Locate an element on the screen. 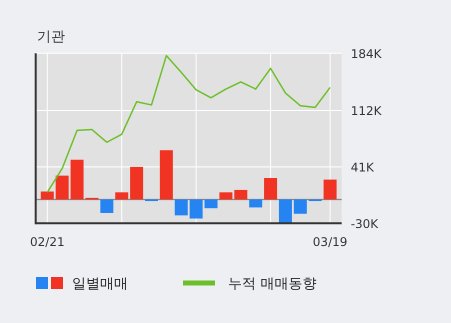  x-tick-label: 03/19 is located at coordinates (330, 242).